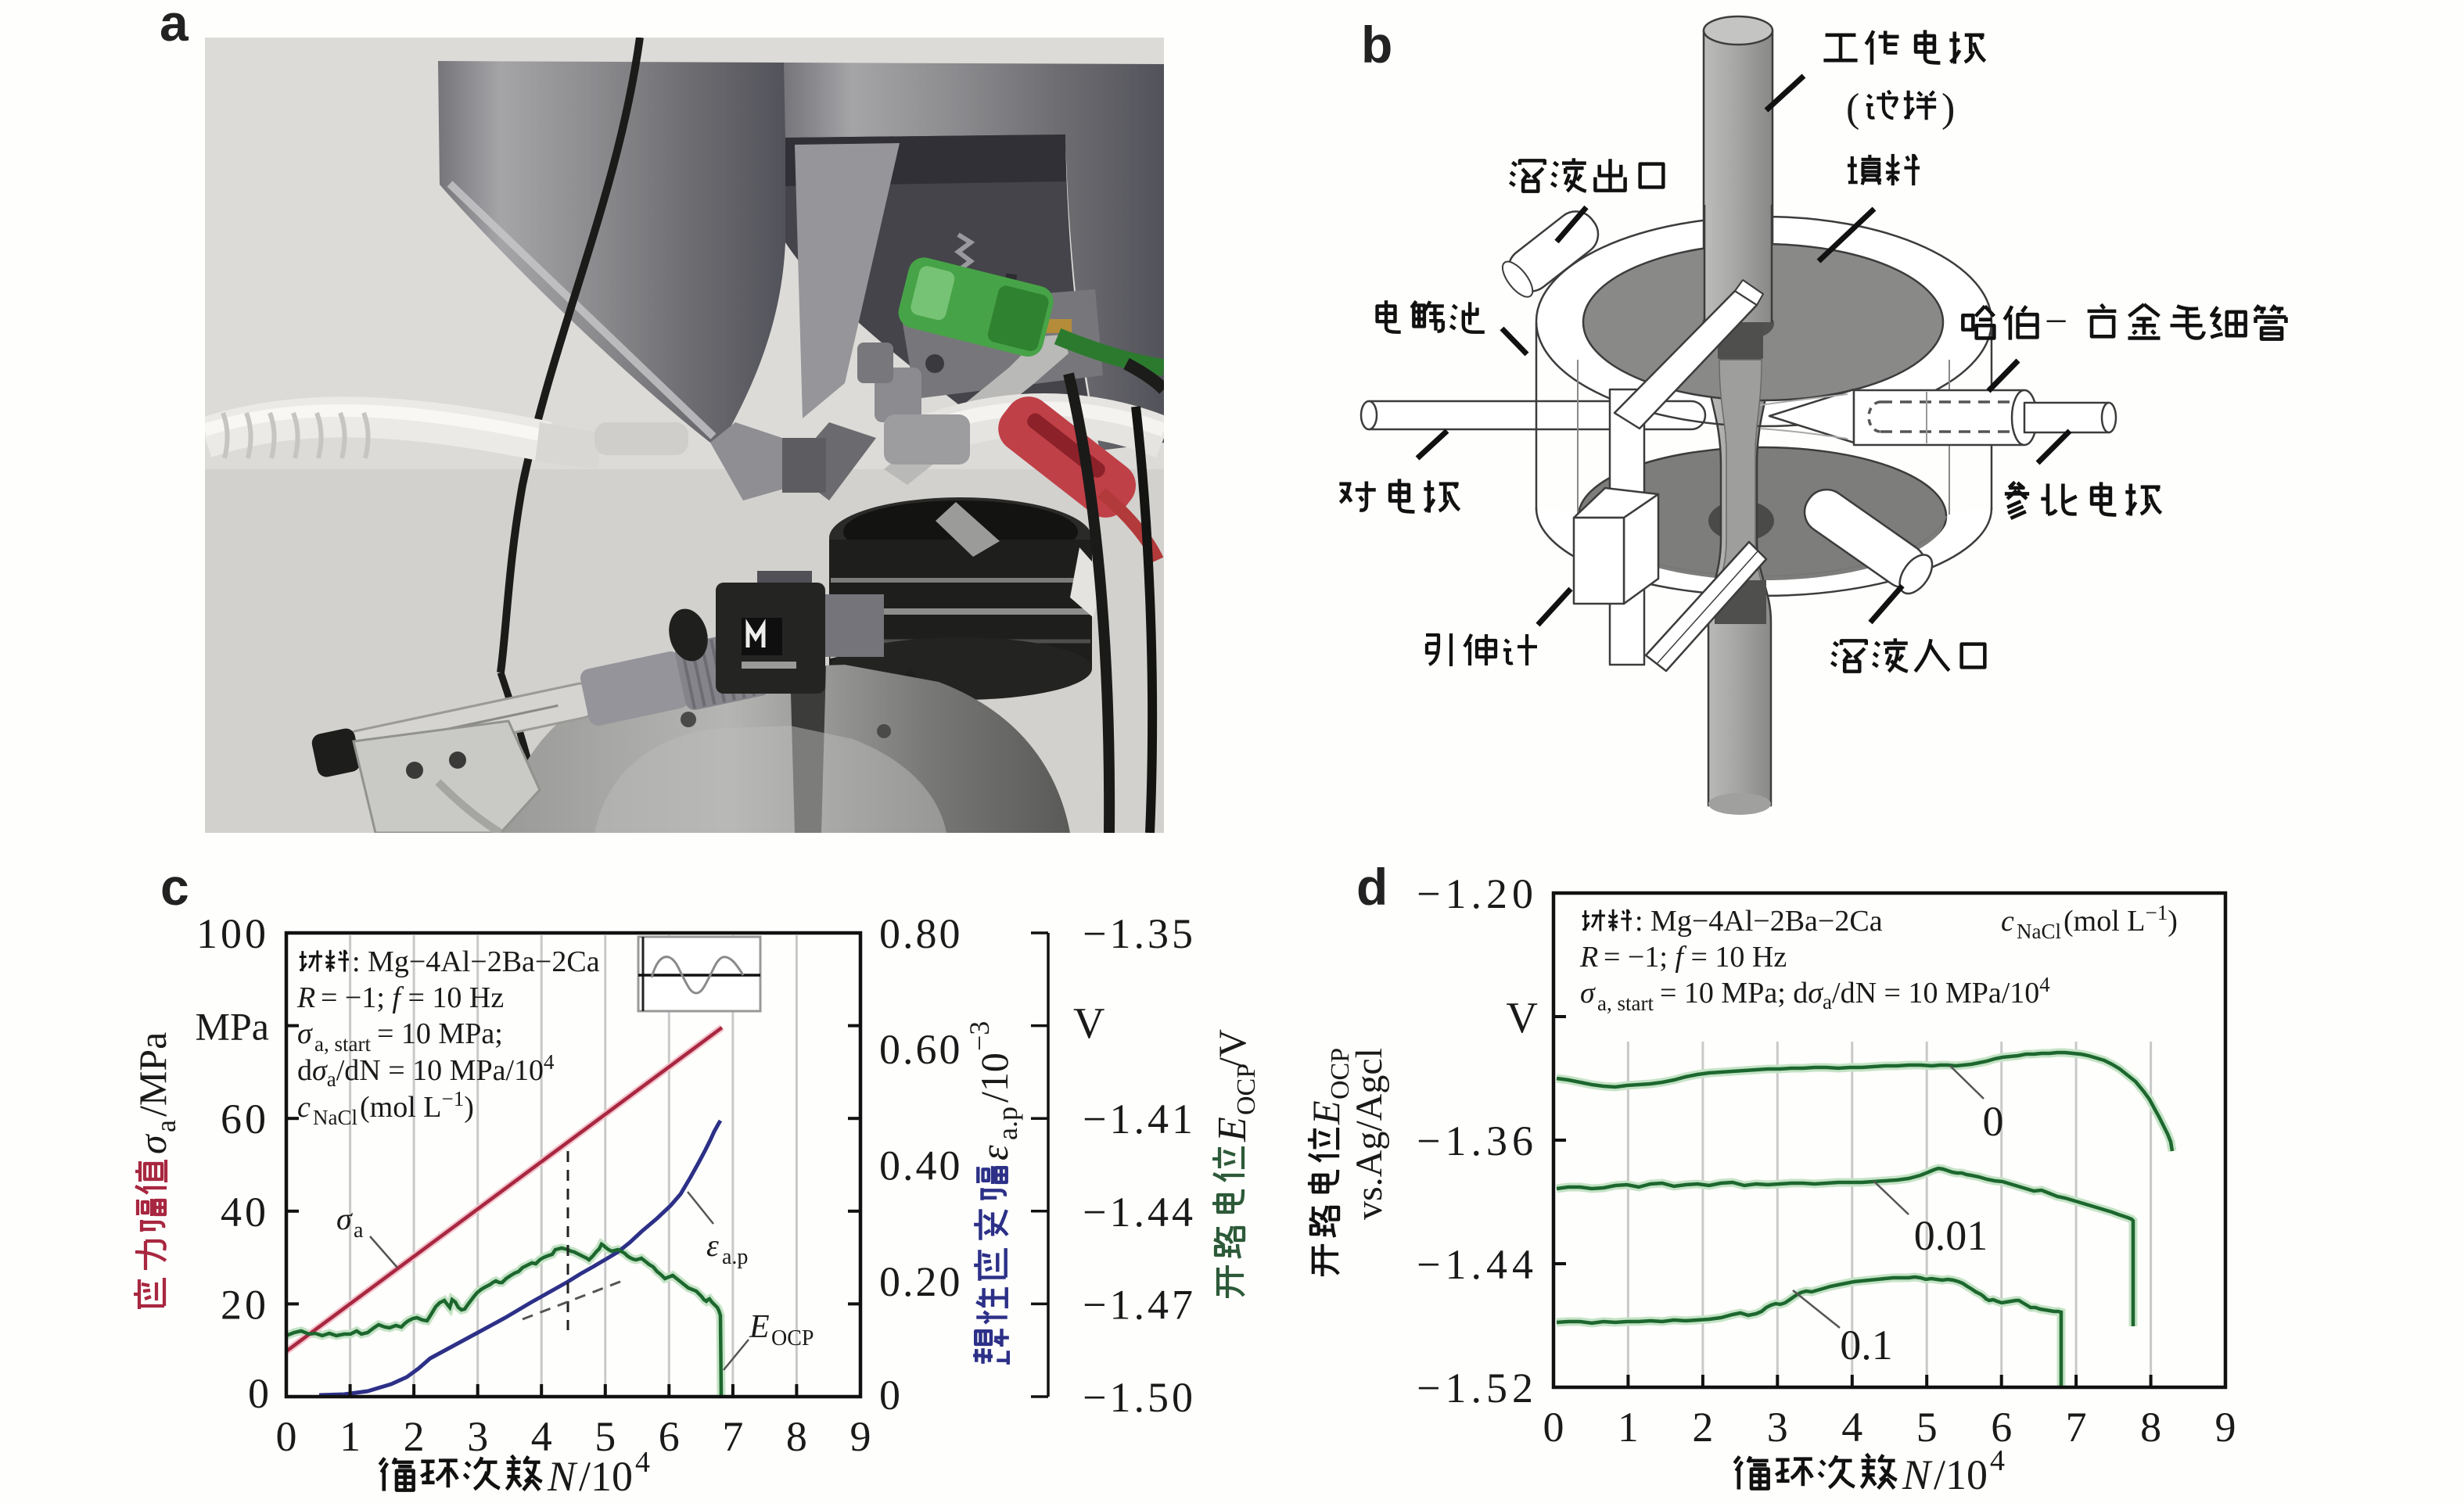  I want to click on svg-text: −1.36, so click(1477, 1141).